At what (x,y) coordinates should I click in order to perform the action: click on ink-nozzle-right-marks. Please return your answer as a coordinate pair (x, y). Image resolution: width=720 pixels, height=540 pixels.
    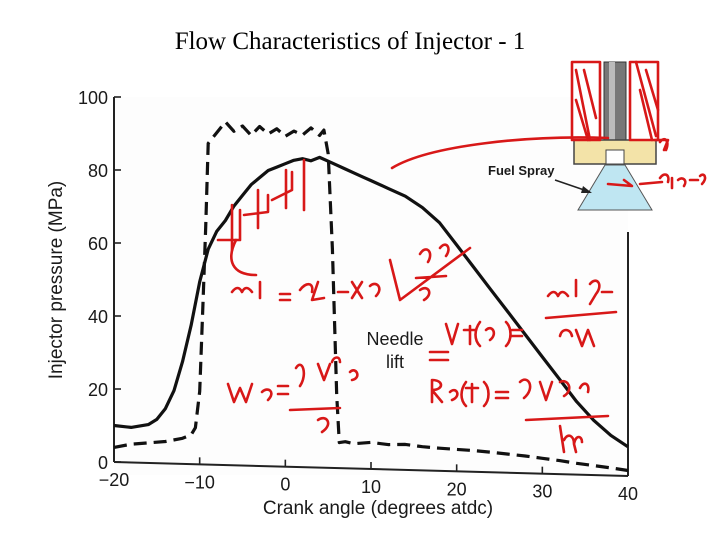
    Looking at the image, I should click on (682, 163).